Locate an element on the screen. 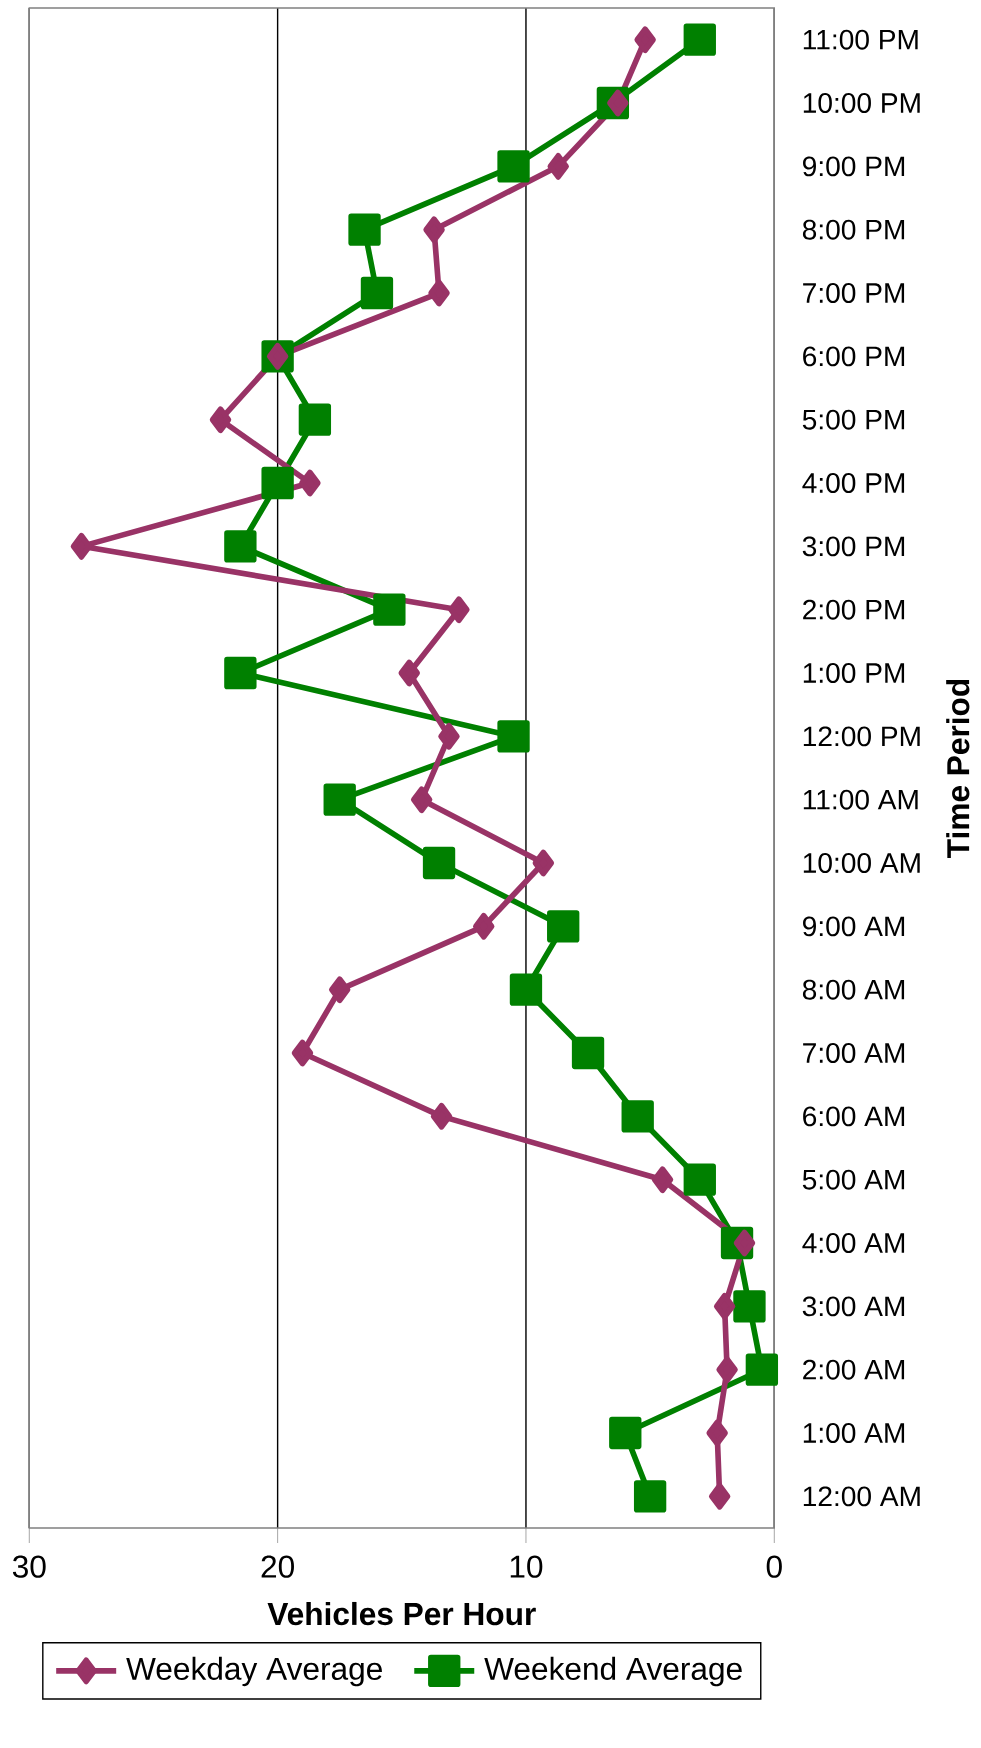  y-tick-label: 2:00 AM is located at coordinates (854, 1369).